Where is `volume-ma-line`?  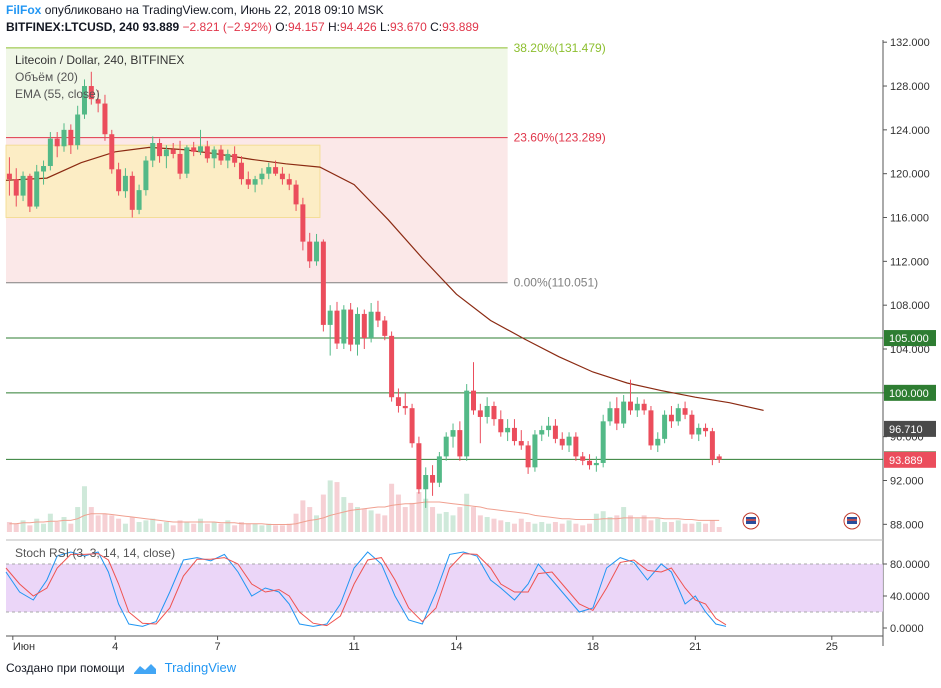 volume-ma-line is located at coordinates (364, 513).